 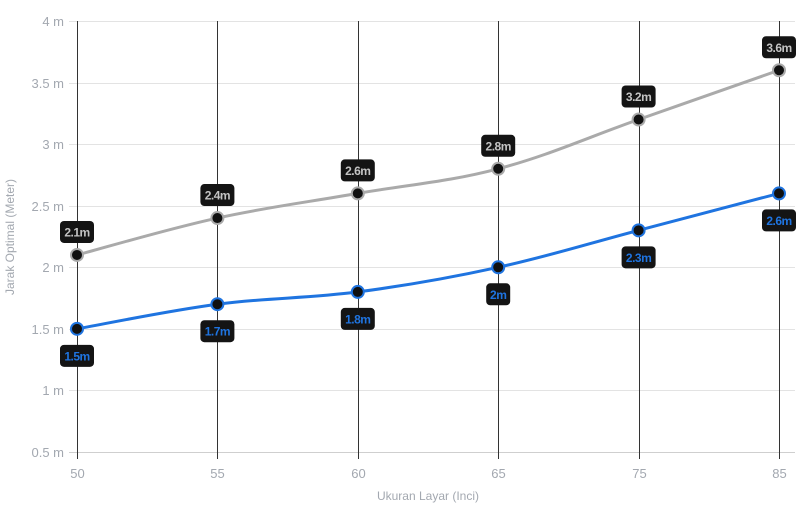 I want to click on y-tick-label: 3.5 m, so click(x=47, y=83).